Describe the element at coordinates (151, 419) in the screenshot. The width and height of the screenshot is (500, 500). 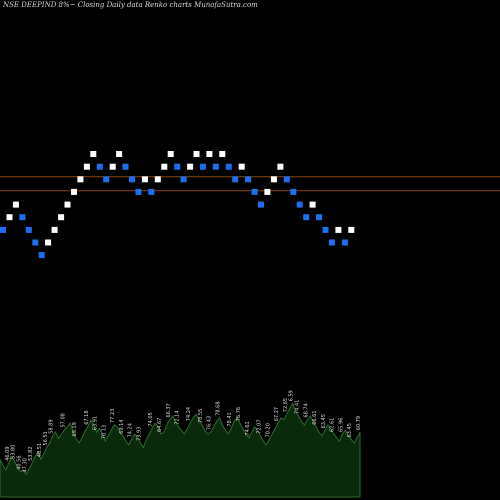
I see `volume-label: 74.05` at that location.